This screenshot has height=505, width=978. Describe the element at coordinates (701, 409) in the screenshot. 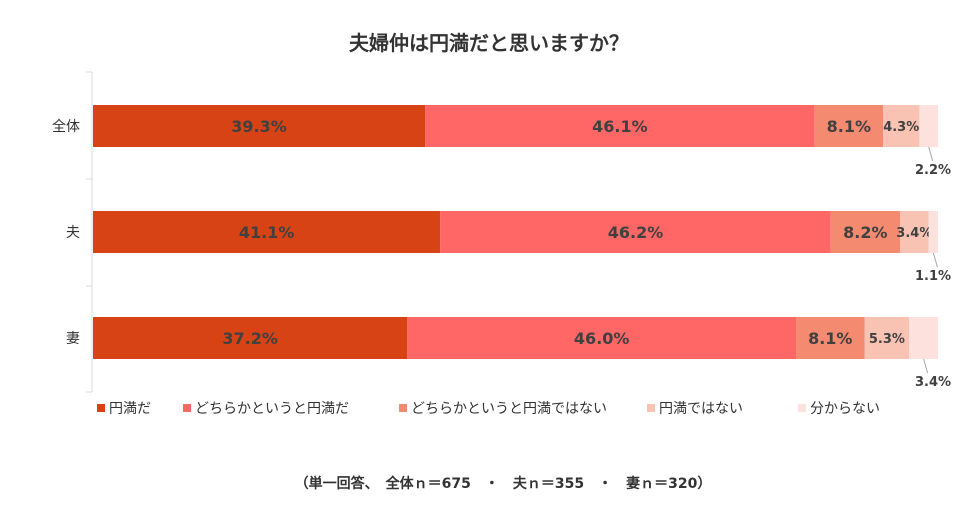

I see `legend-label: 円満ではない` at that location.